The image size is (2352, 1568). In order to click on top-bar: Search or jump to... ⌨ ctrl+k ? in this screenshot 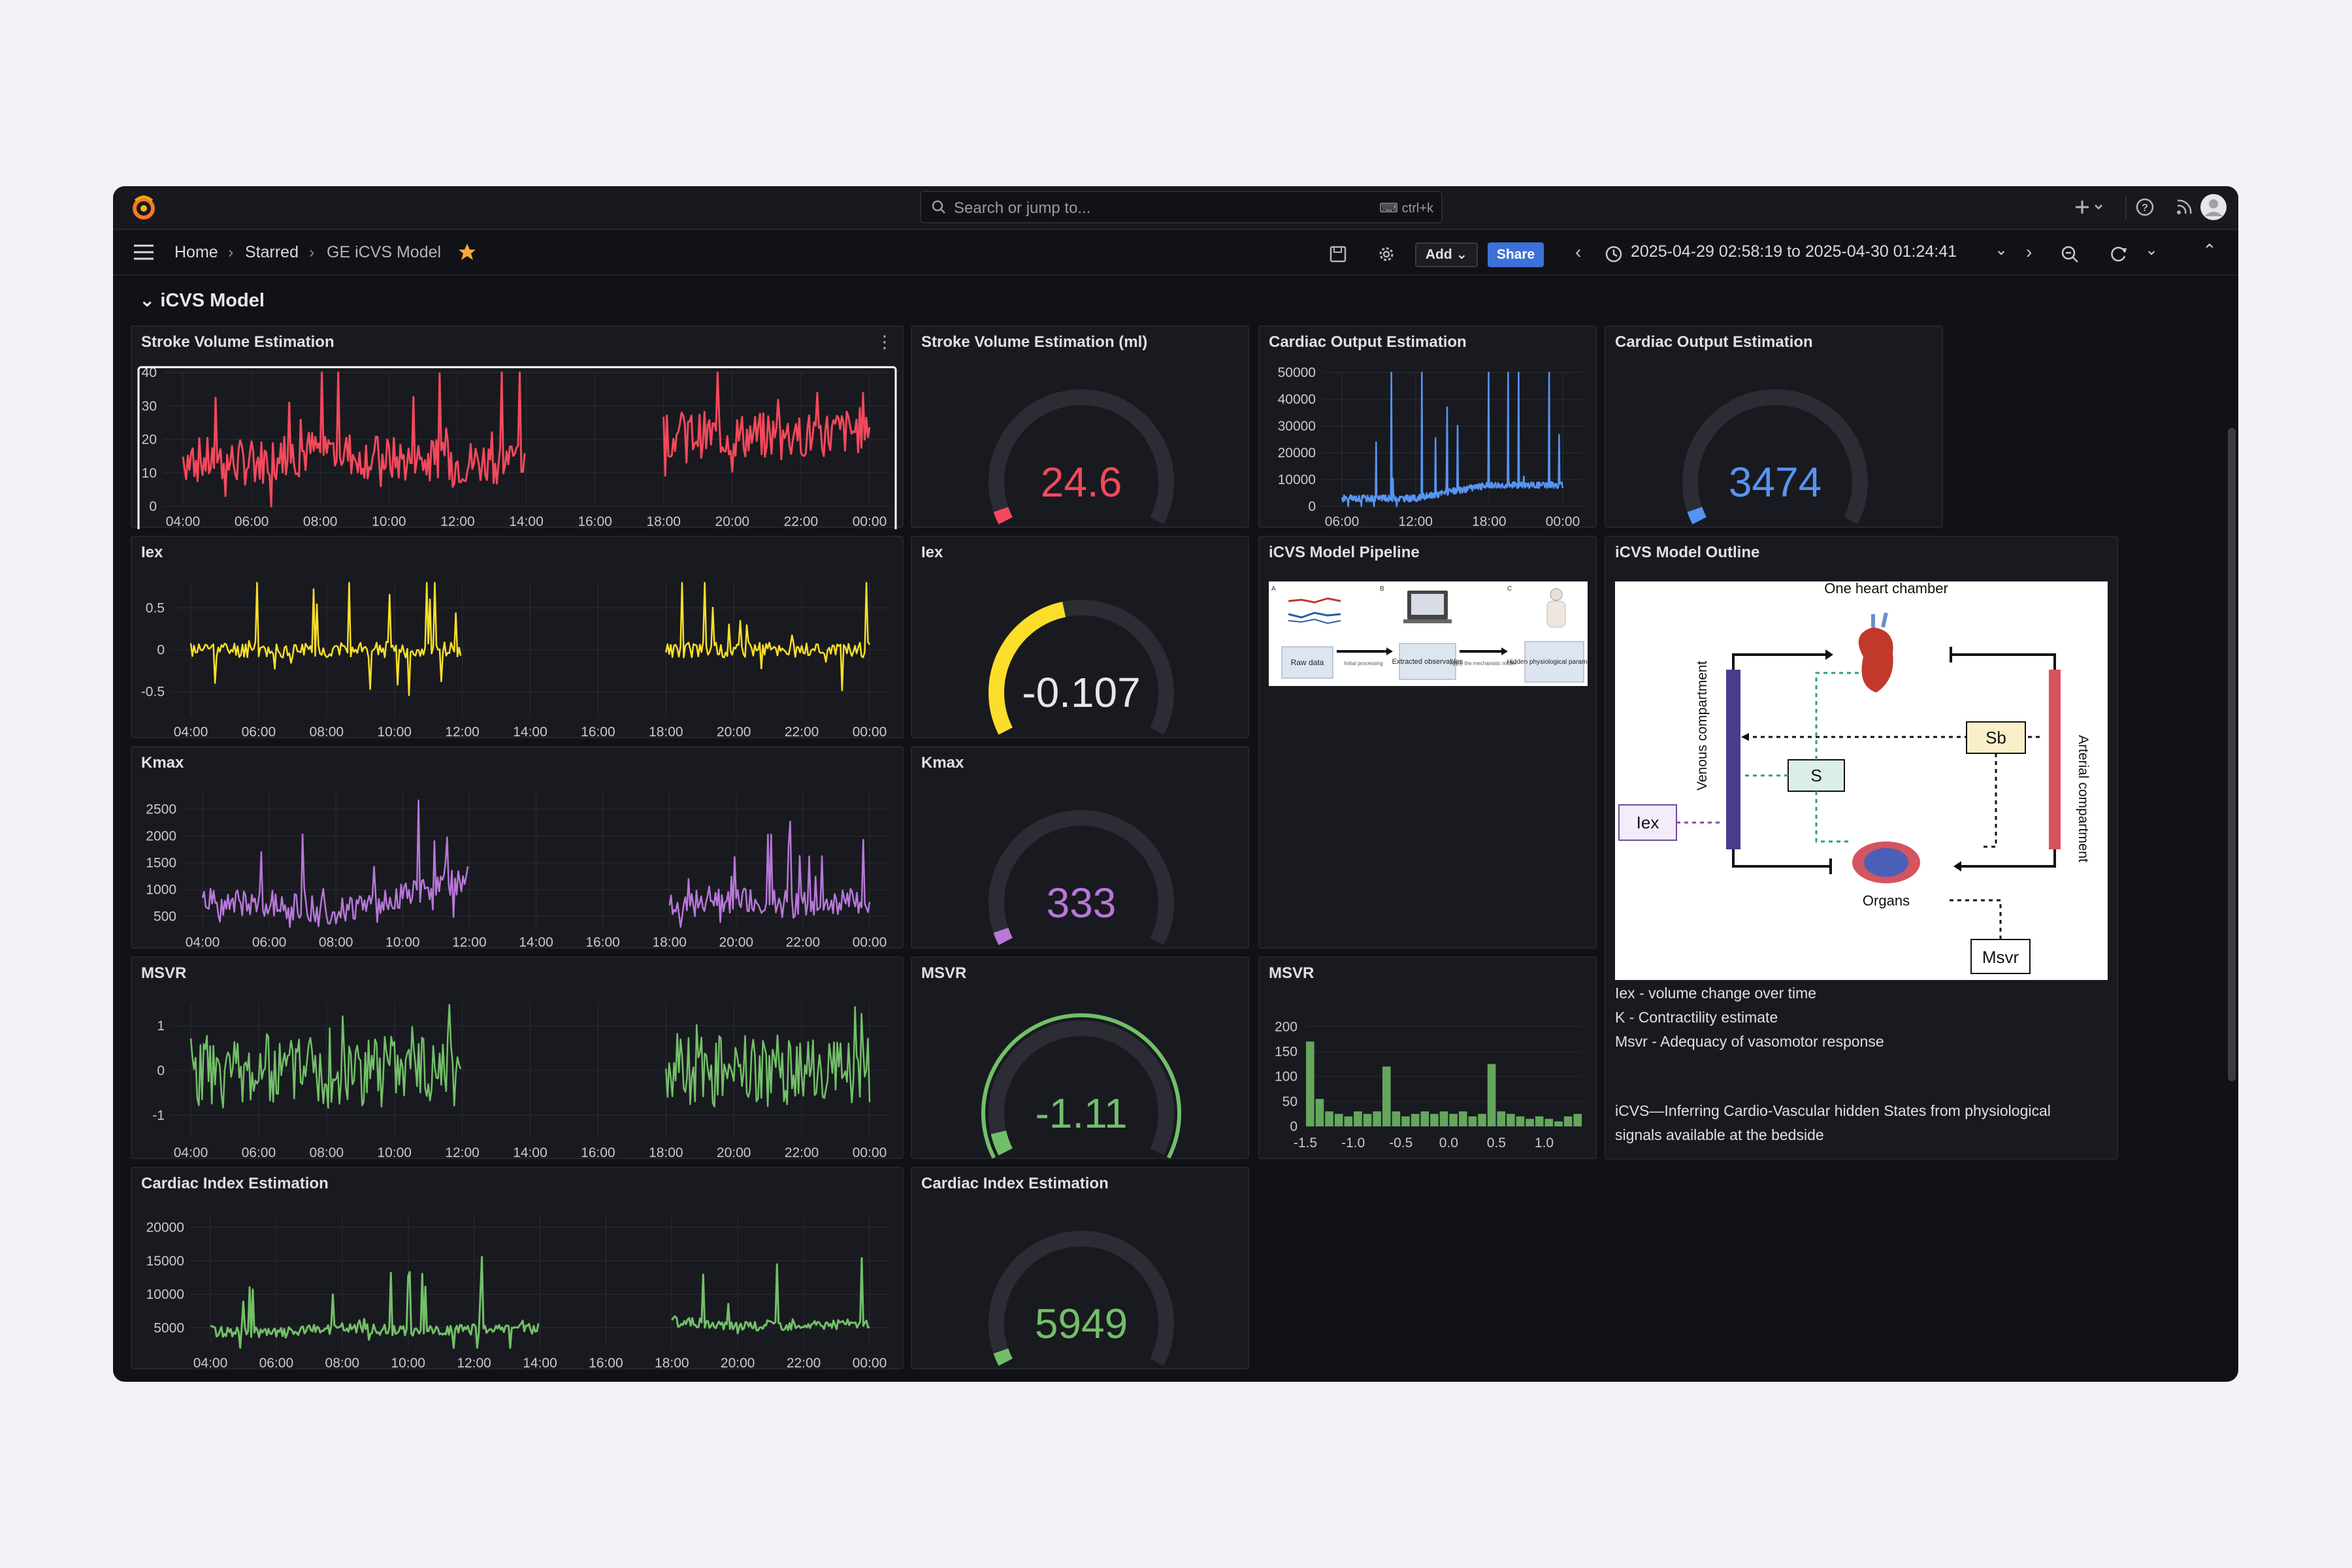, I will do `click(1175, 208)`.